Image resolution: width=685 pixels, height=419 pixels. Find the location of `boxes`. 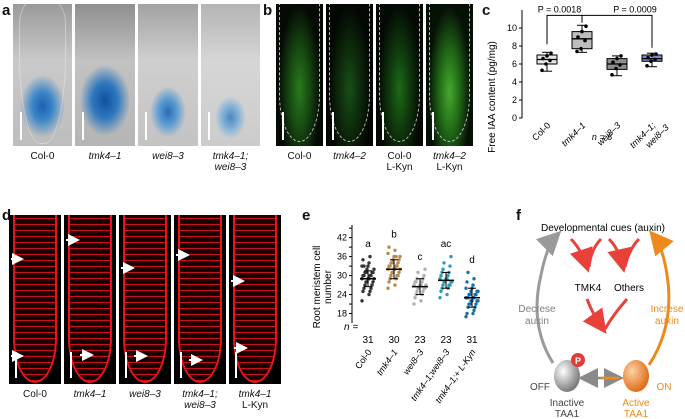

boxes is located at coordinates (599, 50).